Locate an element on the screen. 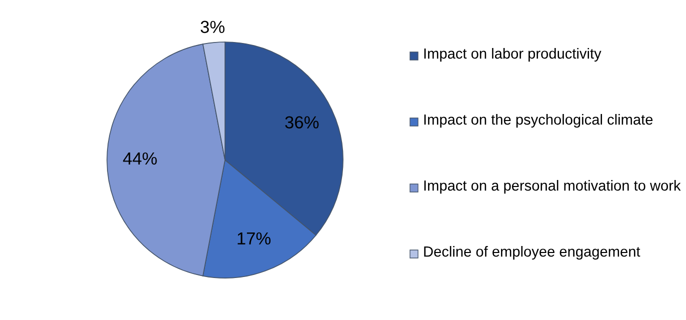 This screenshot has height=320, width=686. data-label: 17% is located at coordinates (254, 238).